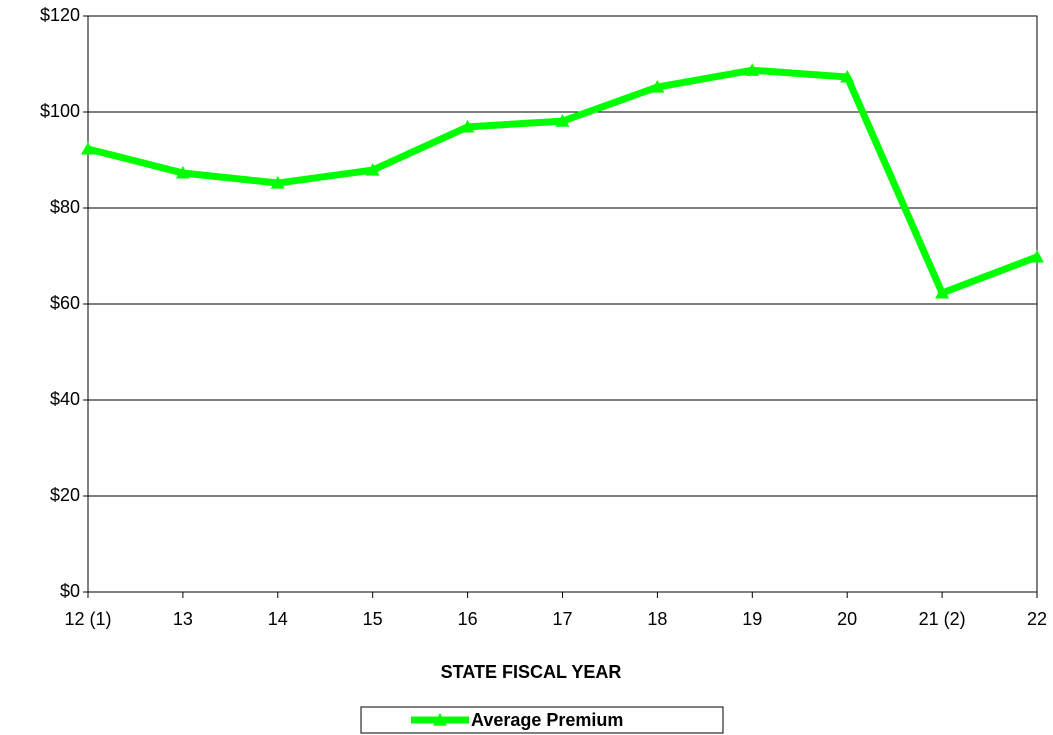 This screenshot has height=735, width=1053. Describe the element at coordinates (65, 495) in the screenshot. I see `y-tick-label: $20` at that location.